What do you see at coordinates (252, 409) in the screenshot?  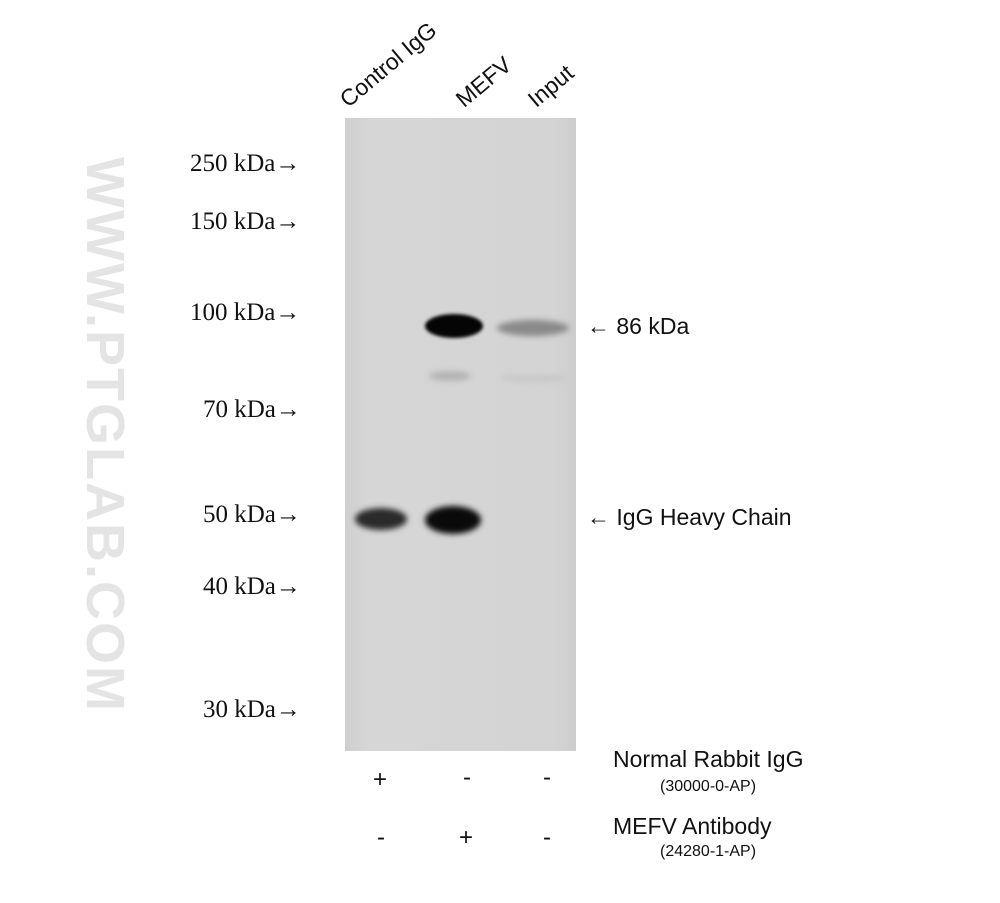 I see `marker-70: 70 kDa→` at bounding box center [252, 409].